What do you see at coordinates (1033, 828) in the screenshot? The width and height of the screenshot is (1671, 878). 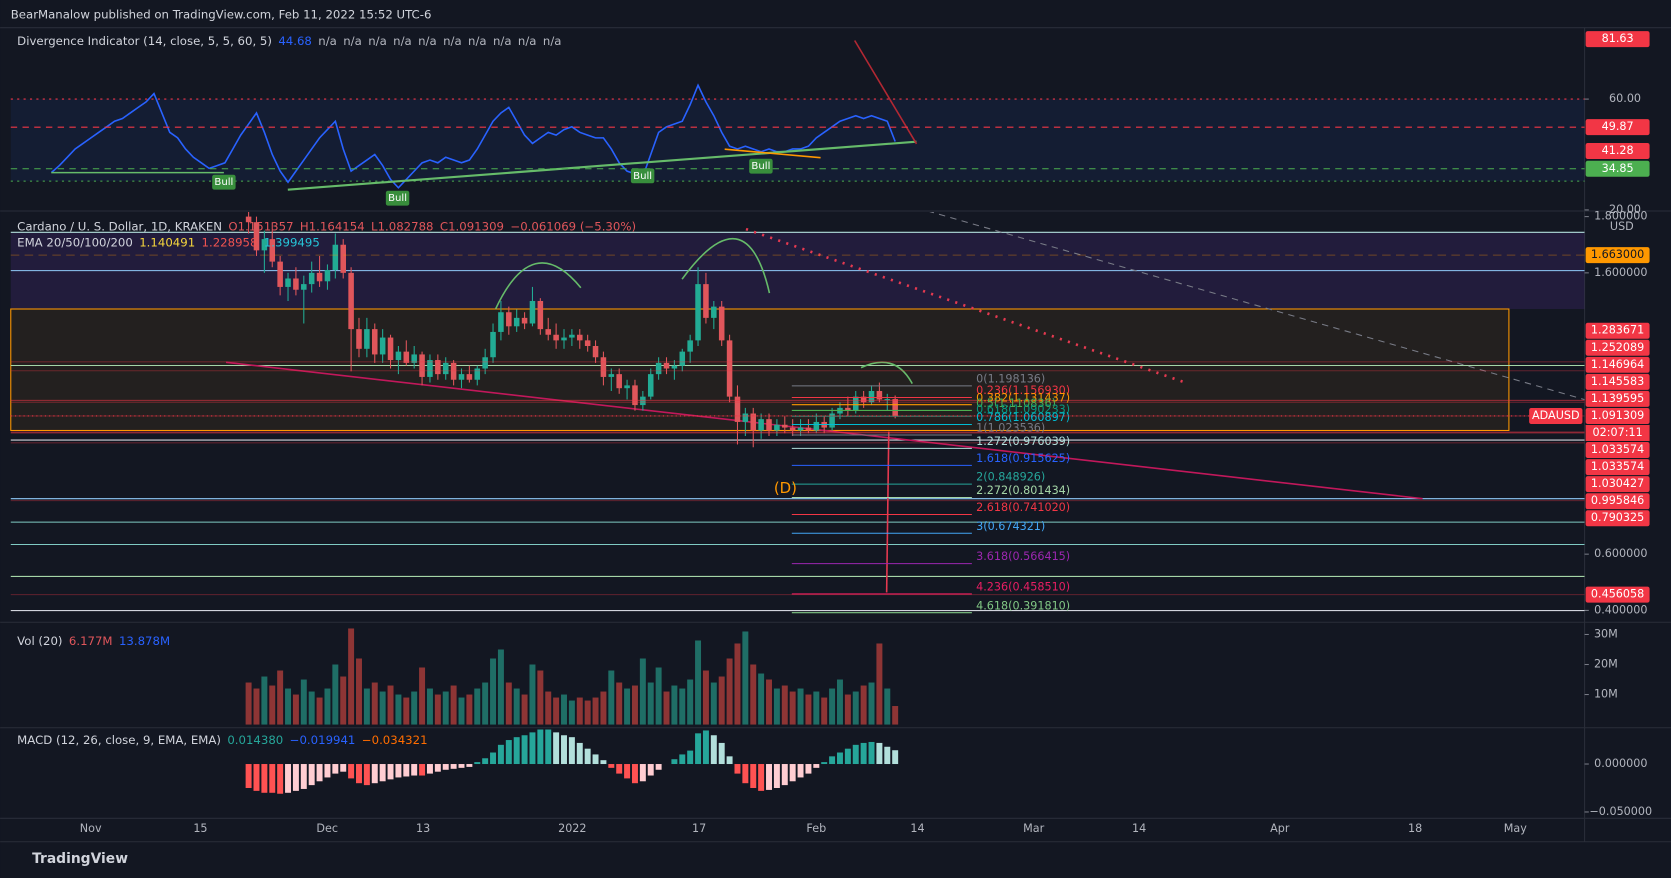 I see `time-tick-label: Mar` at bounding box center [1033, 828].